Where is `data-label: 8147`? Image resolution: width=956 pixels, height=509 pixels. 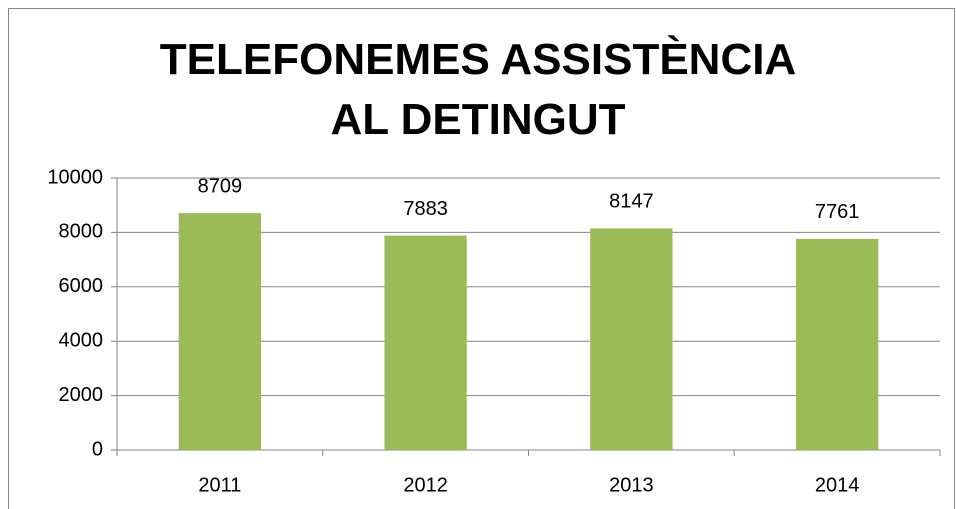
data-label: 8147 is located at coordinates (631, 202).